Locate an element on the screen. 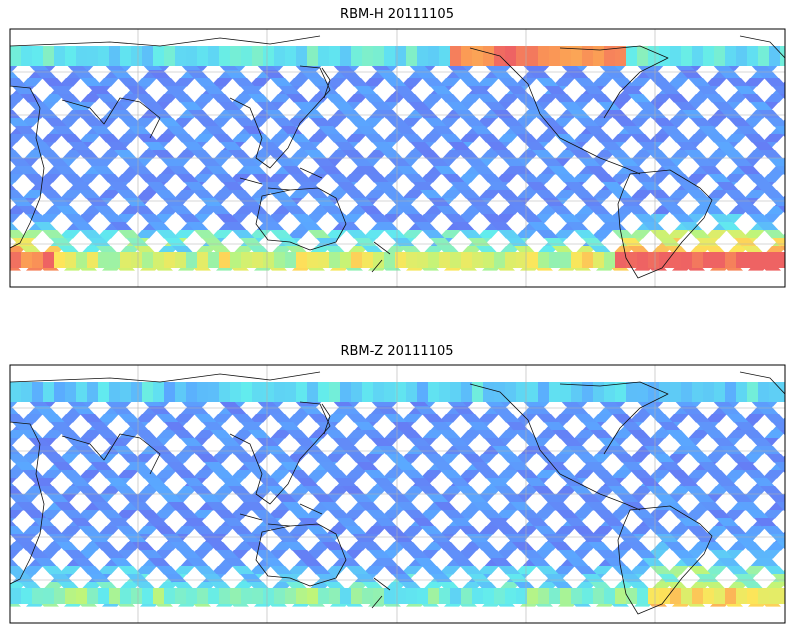 The image size is (794, 633). panel-title-rbm-h: RBM-H 20111105 is located at coordinates (397, 14).